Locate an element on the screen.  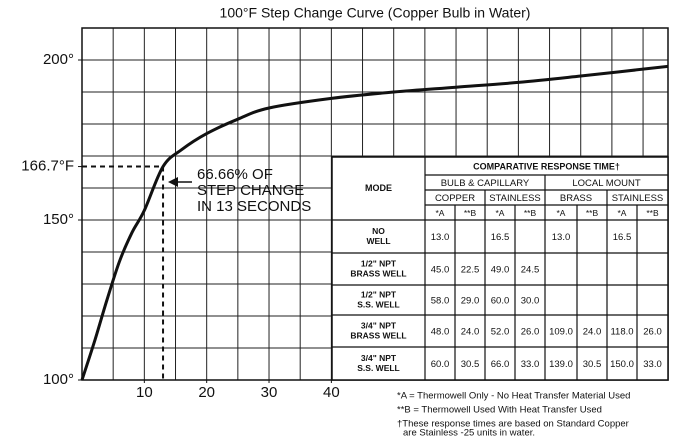
x-tick-label: 40 is located at coordinates (331, 392).